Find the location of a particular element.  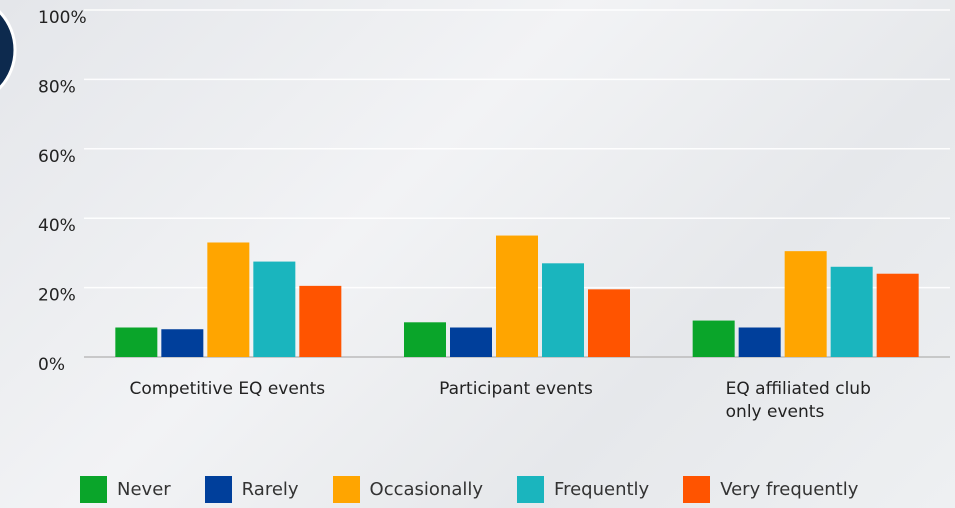

legend-item: Rarely is located at coordinates (251, 489).